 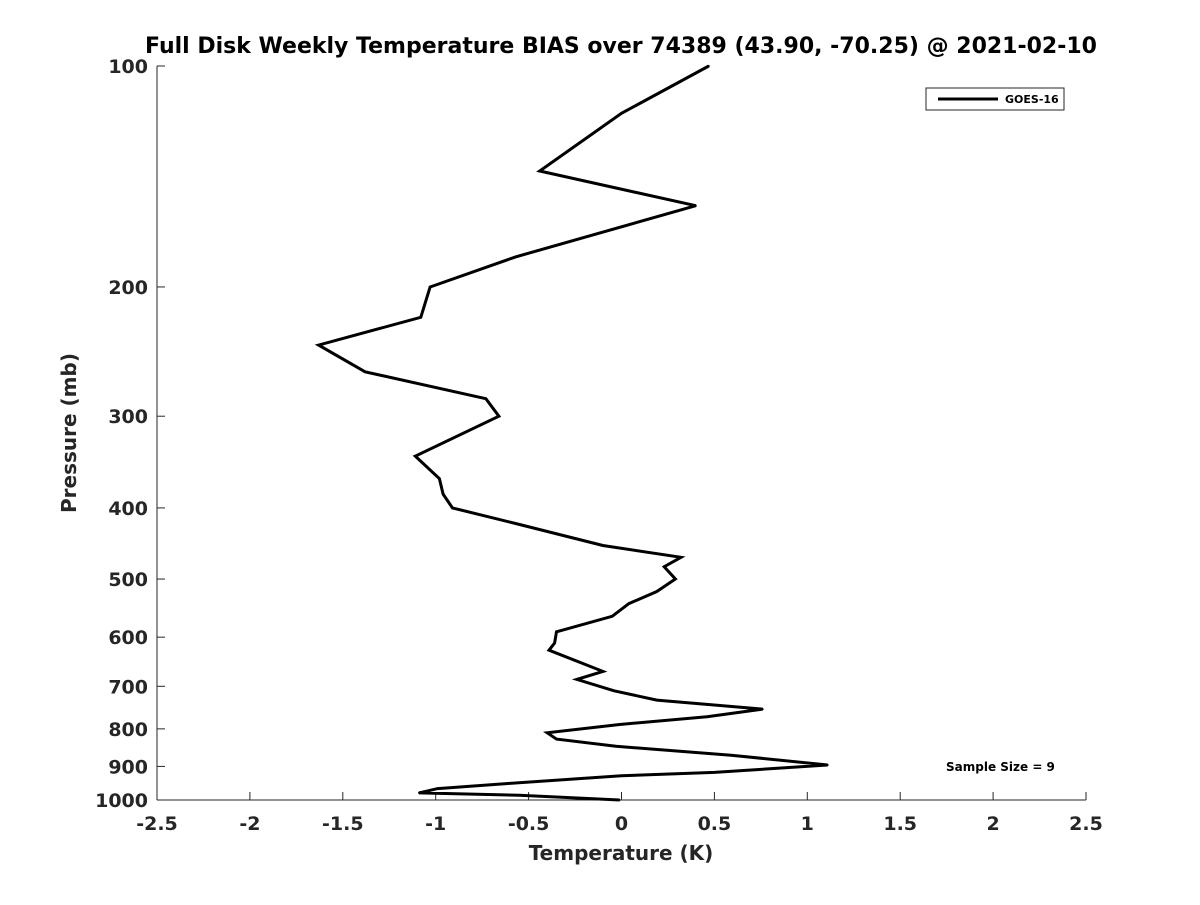 What do you see at coordinates (128, 687) in the screenshot?
I see `y-tick-label: 700` at bounding box center [128, 687].